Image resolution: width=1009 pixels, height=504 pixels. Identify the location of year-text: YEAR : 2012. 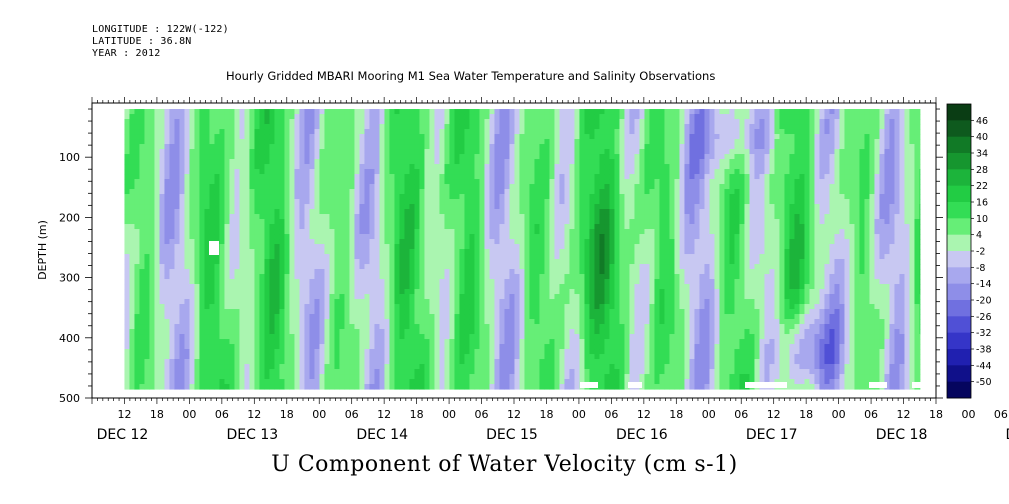
(126, 53).